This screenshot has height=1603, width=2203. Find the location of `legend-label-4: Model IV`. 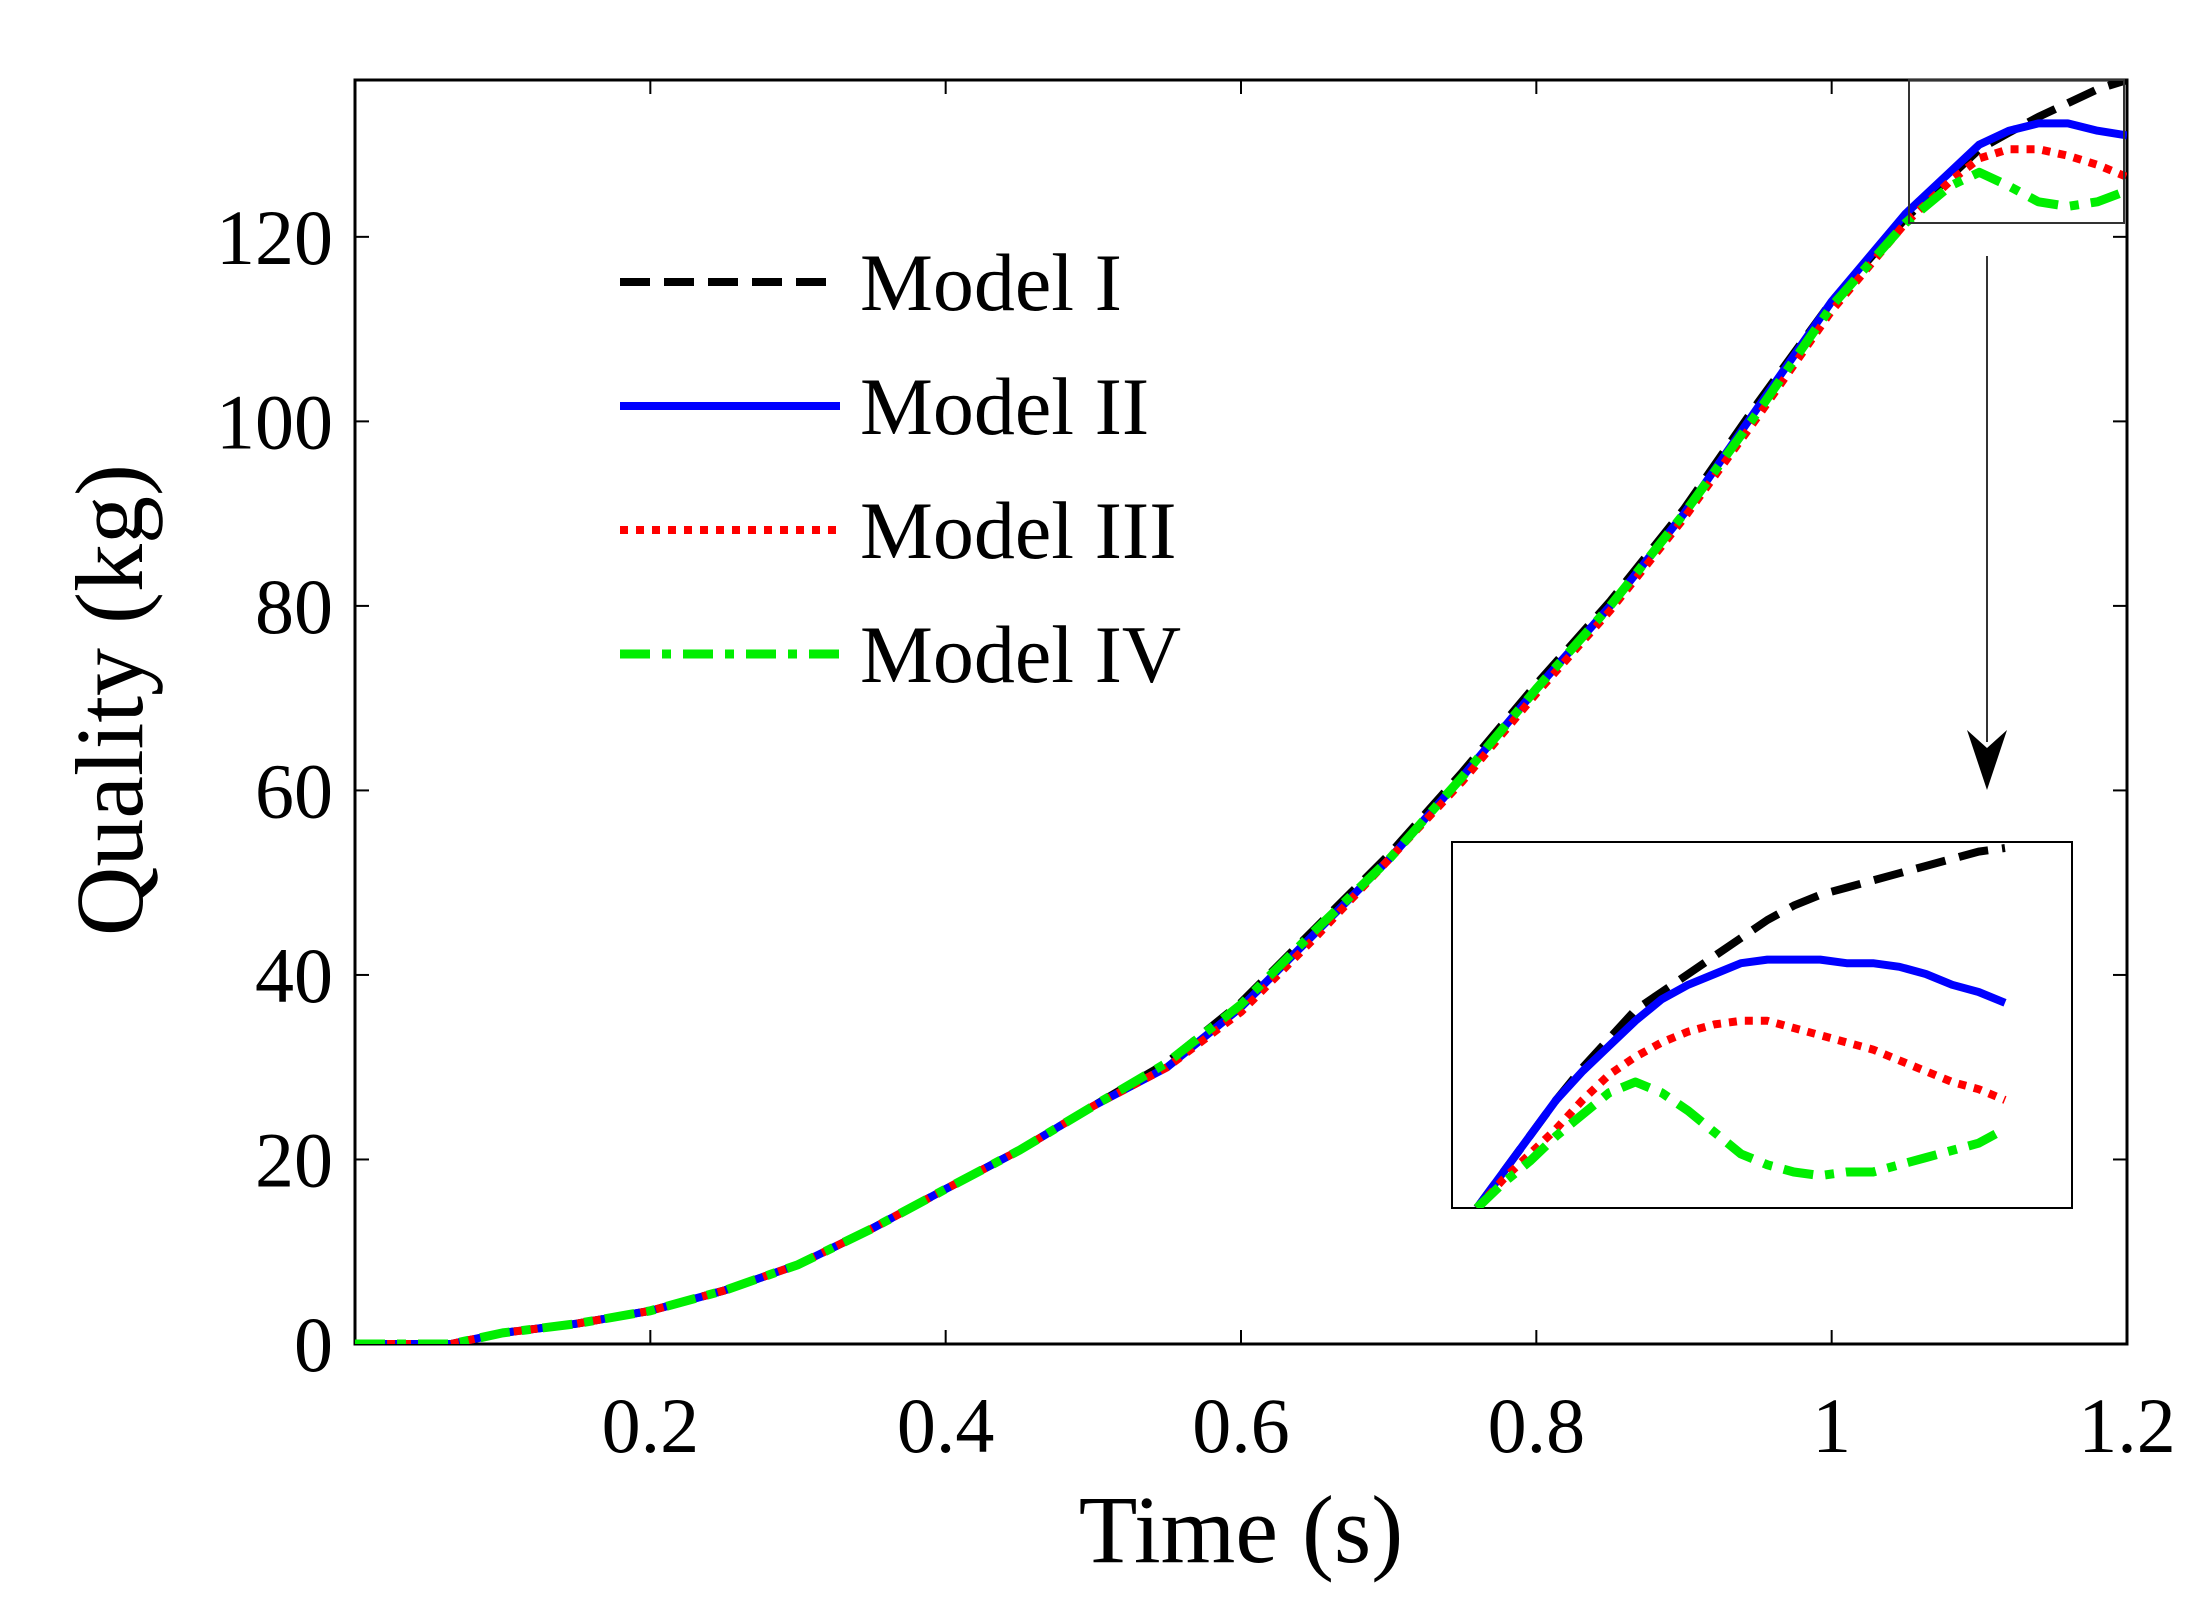

legend-label-4: Model IV is located at coordinates (1020, 654).